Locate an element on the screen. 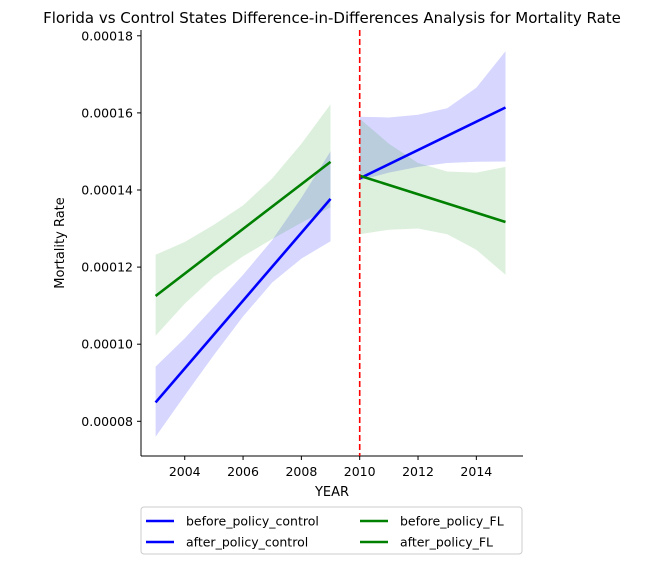  legend-label-before_policy_FL: before_policy_FL is located at coordinates (452, 521).